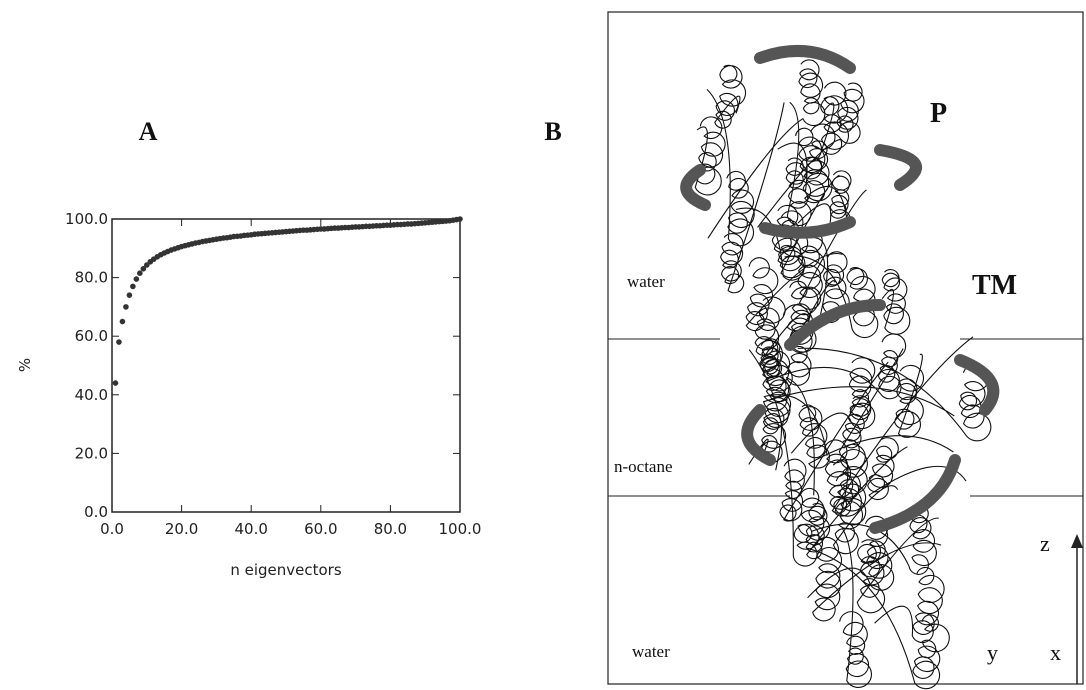 This screenshot has width=1086, height=690. I want to click on x-tick-label: 40.0, so click(250, 529).